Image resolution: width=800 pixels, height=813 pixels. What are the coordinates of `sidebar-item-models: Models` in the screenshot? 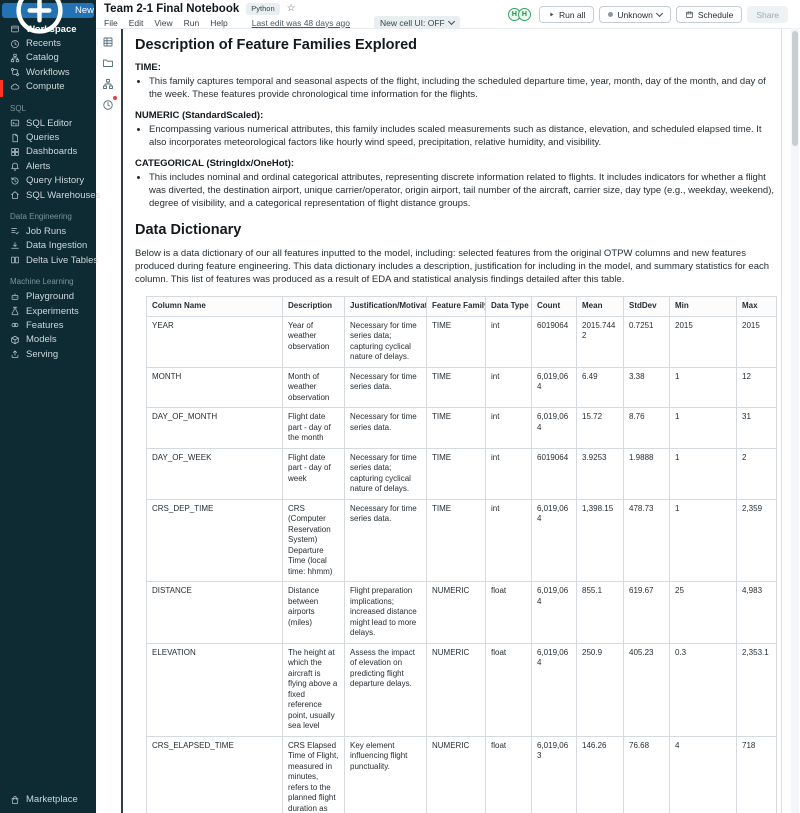 It's located at (48, 340).